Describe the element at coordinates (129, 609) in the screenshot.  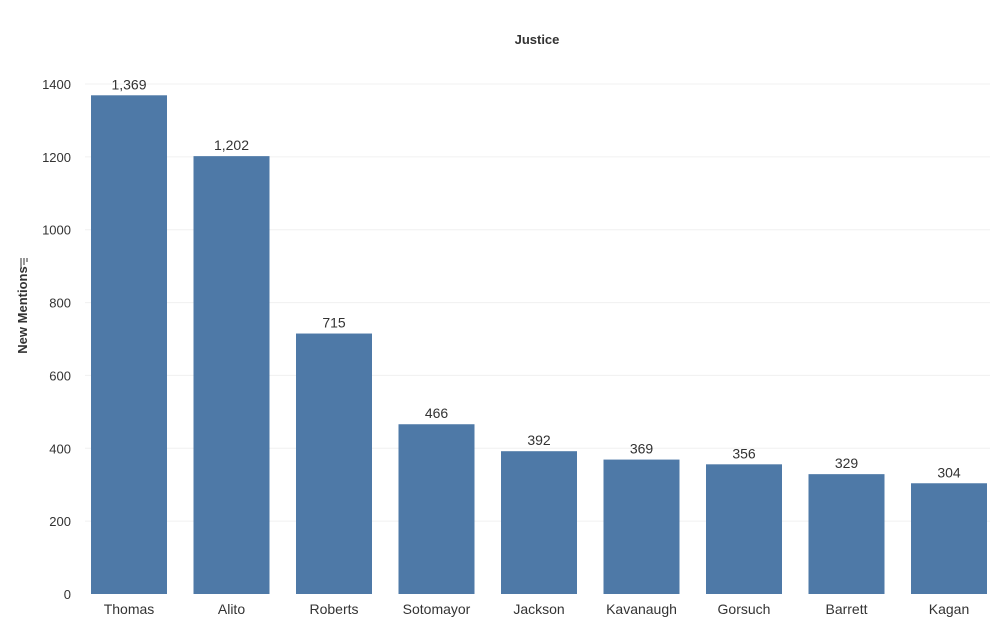
I see `x-tick-label: Thomas` at that location.